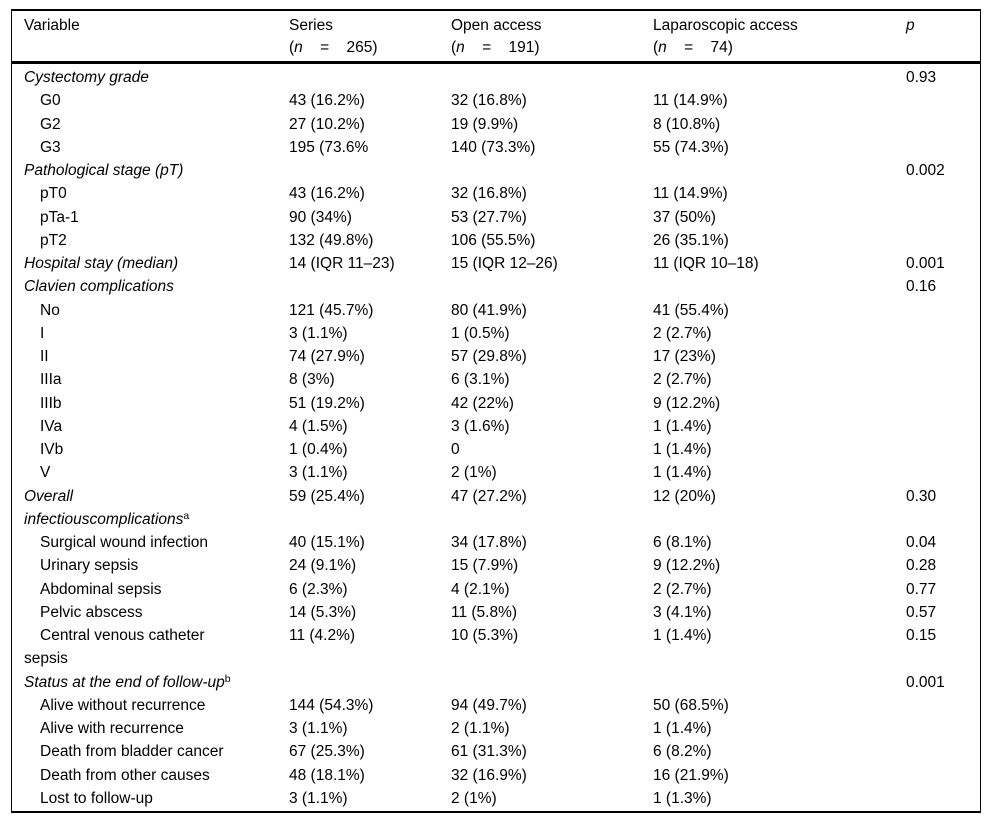 The image size is (992, 825). What do you see at coordinates (52, 25) in the screenshot?
I see `column-header-label: Variable` at bounding box center [52, 25].